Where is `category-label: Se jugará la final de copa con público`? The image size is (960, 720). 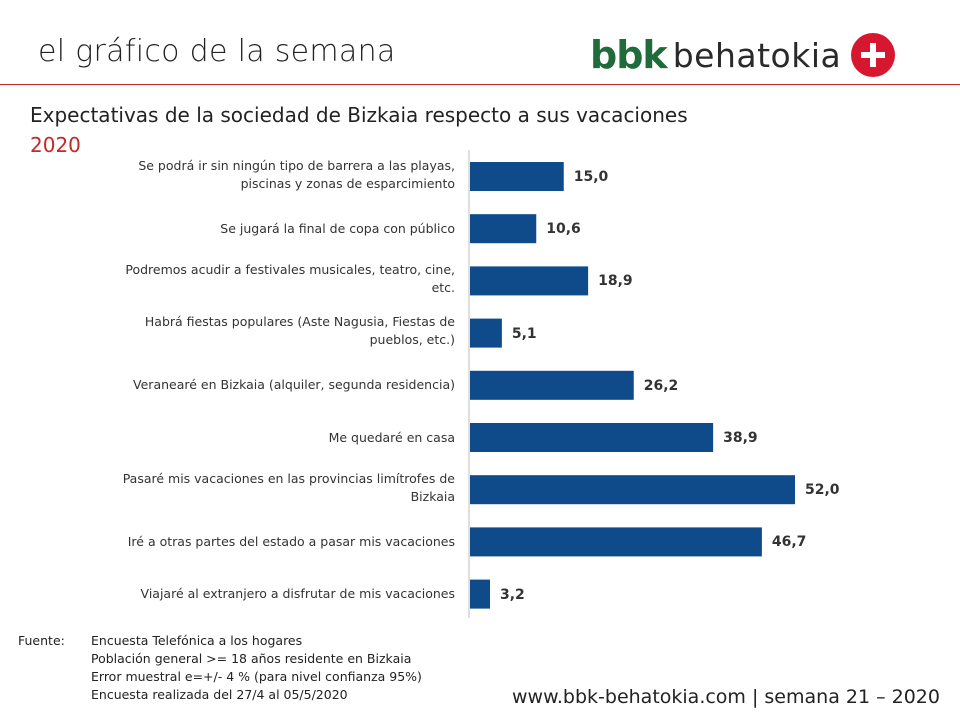 category-label: Se jugará la final de copa con público is located at coordinates (275, 229).